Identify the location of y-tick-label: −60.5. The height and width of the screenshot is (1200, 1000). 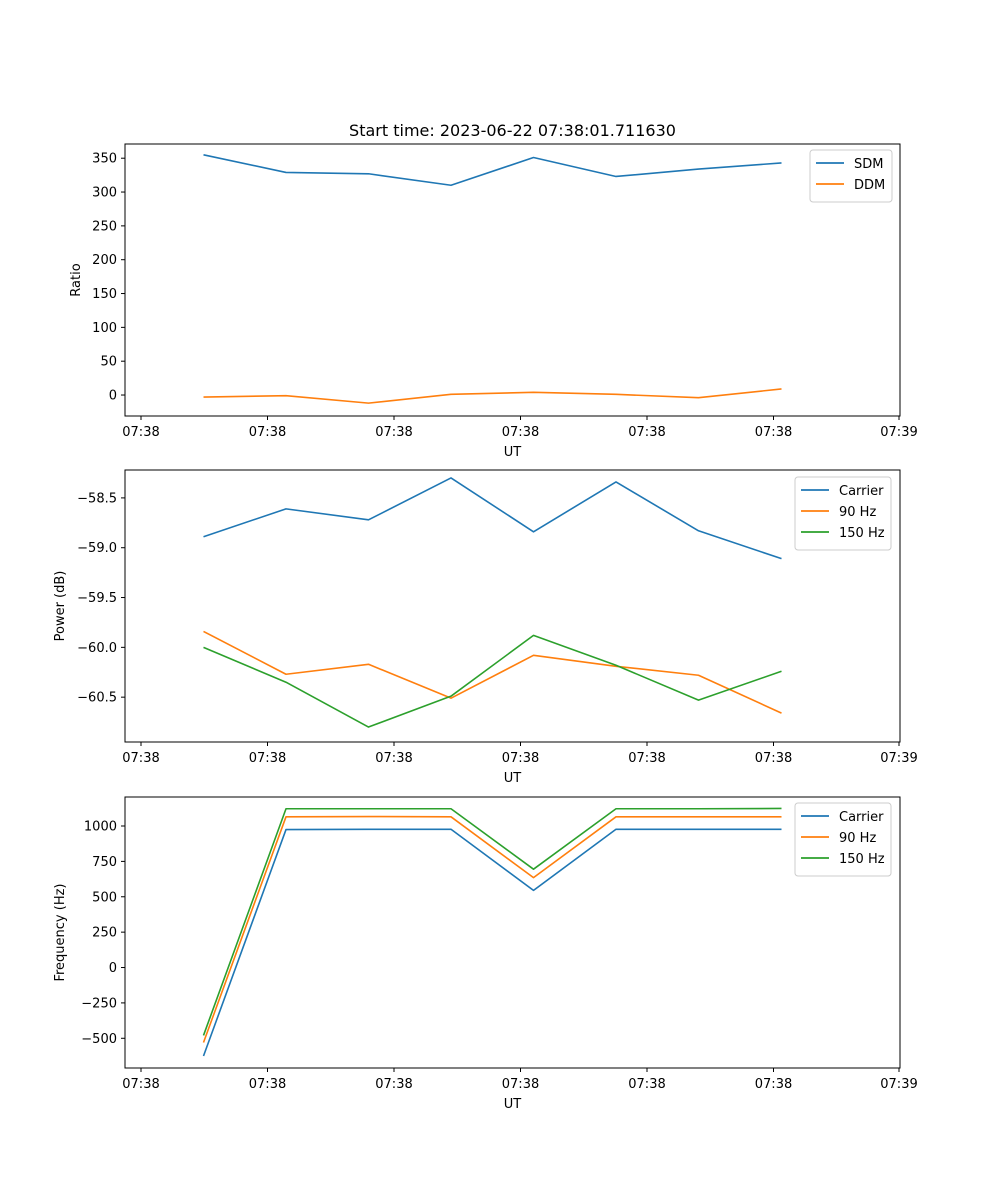
(97, 698).